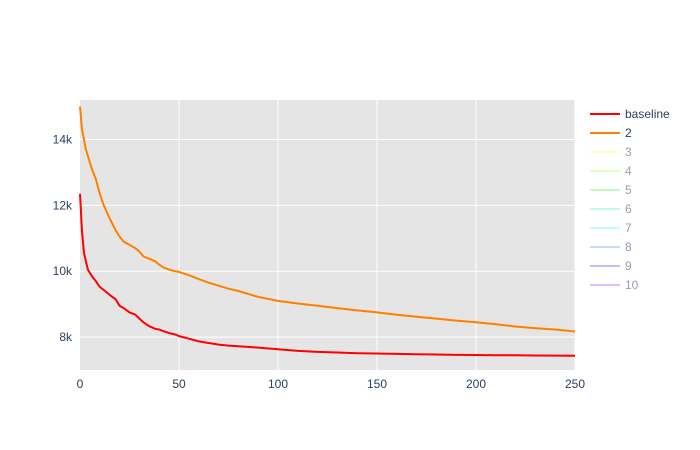  What do you see at coordinates (80, 384) in the screenshot?
I see `x-tick-label: 0` at bounding box center [80, 384].